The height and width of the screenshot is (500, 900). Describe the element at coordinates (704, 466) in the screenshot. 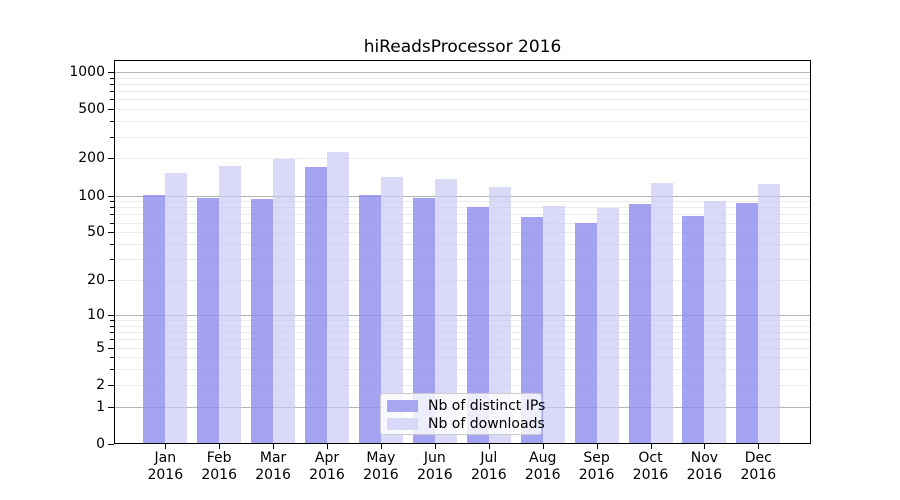

I see `x-tick-label-nov: Nov 2016` at that location.